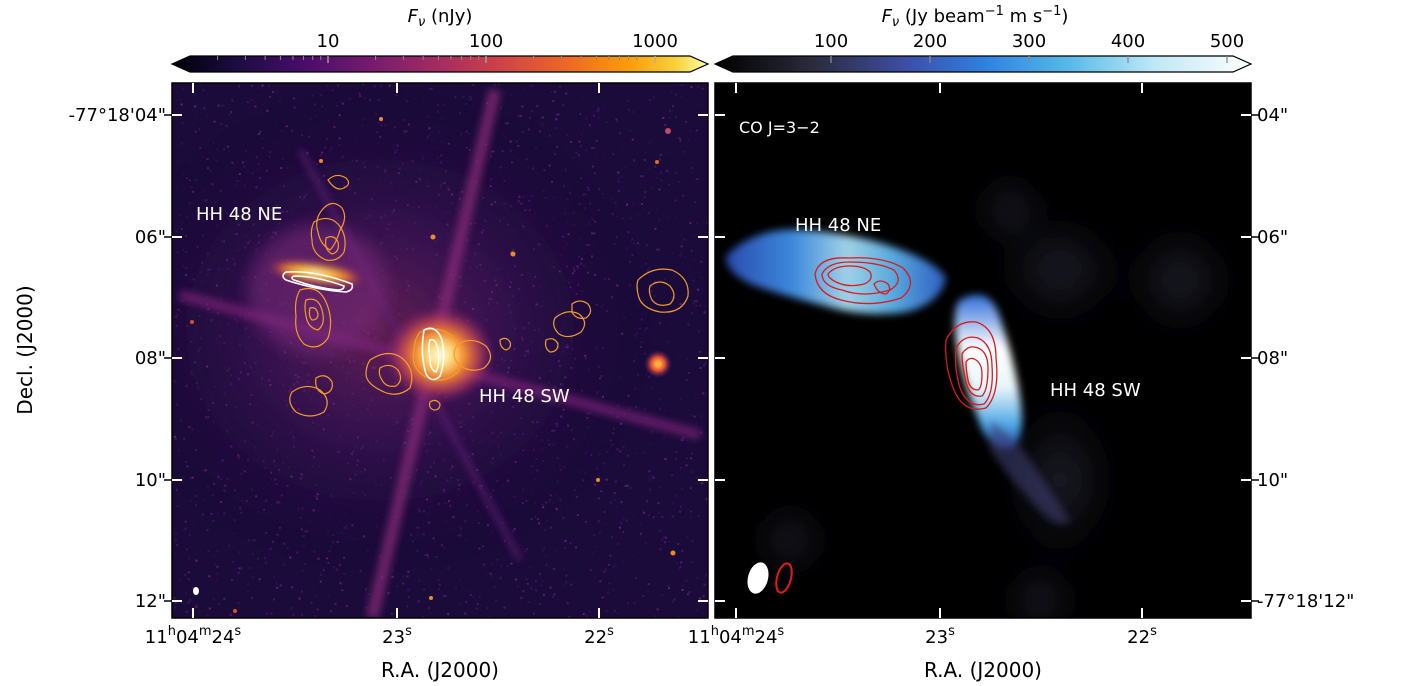 The image size is (1406, 686). Describe the element at coordinates (196, 591) in the screenshot. I see `nircam-psf-marker` at that location.